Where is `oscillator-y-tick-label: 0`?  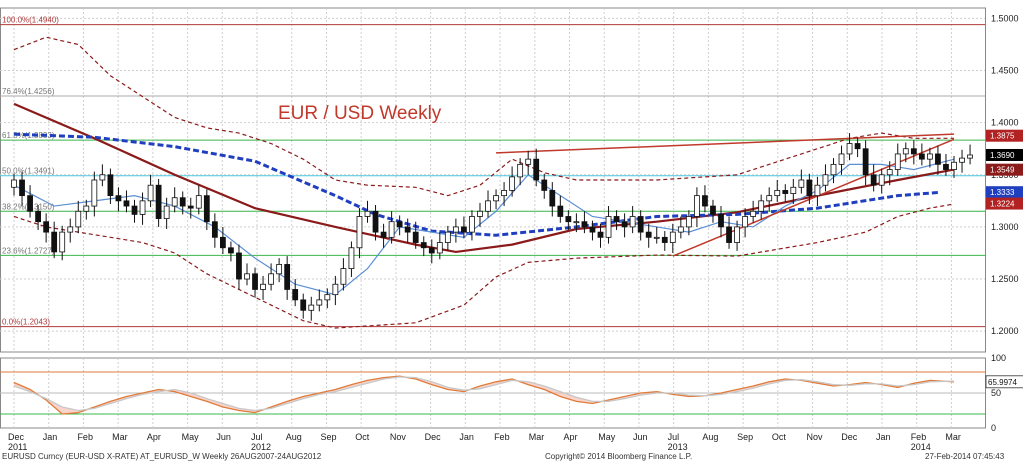
oscillator-y-tick-label: 0 is located at coordinates (993, 428).